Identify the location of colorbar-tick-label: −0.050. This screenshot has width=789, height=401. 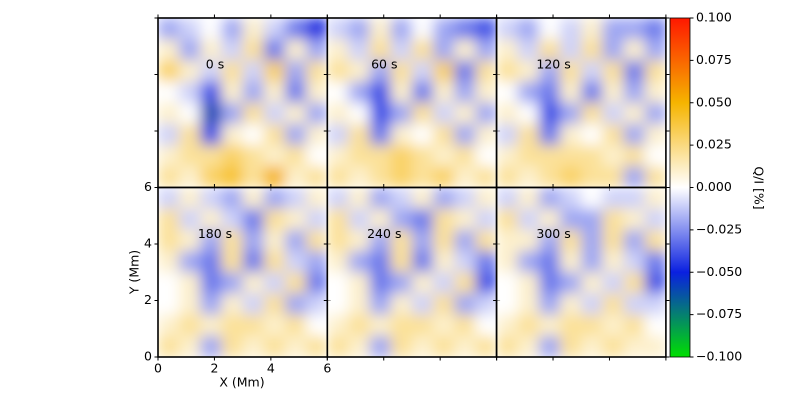
(719, 271).